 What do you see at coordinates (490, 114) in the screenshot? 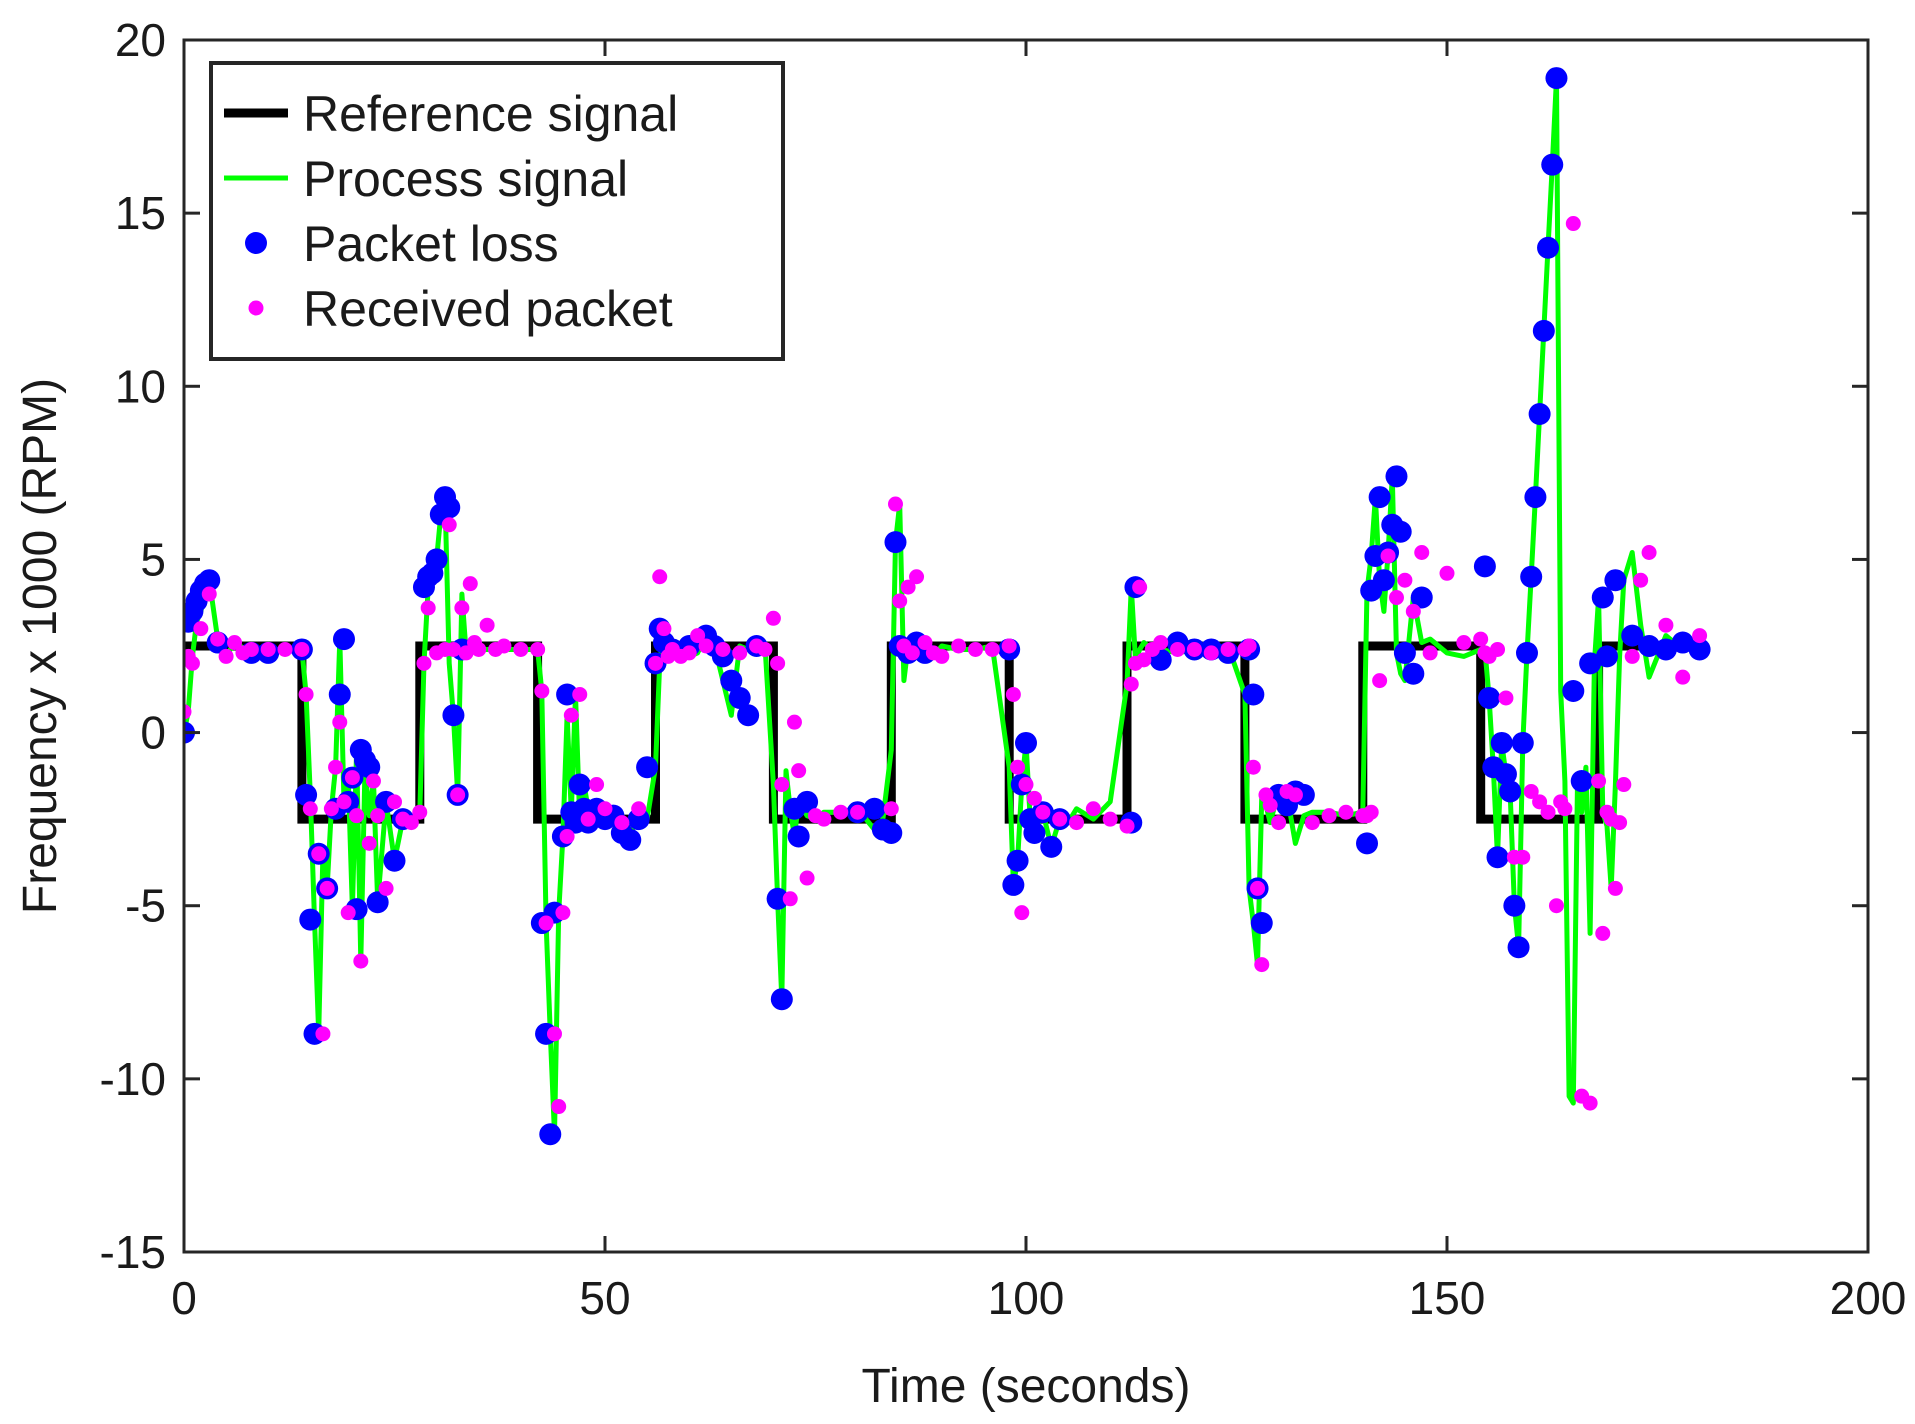
I see `legend-label: Reference signal` at bounding box center [490, 114].